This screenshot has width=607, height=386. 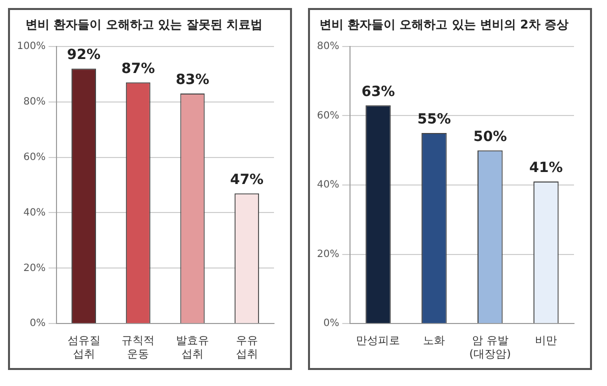 I want to click on x-tick-label: 비만, so click(x=546, y=341).